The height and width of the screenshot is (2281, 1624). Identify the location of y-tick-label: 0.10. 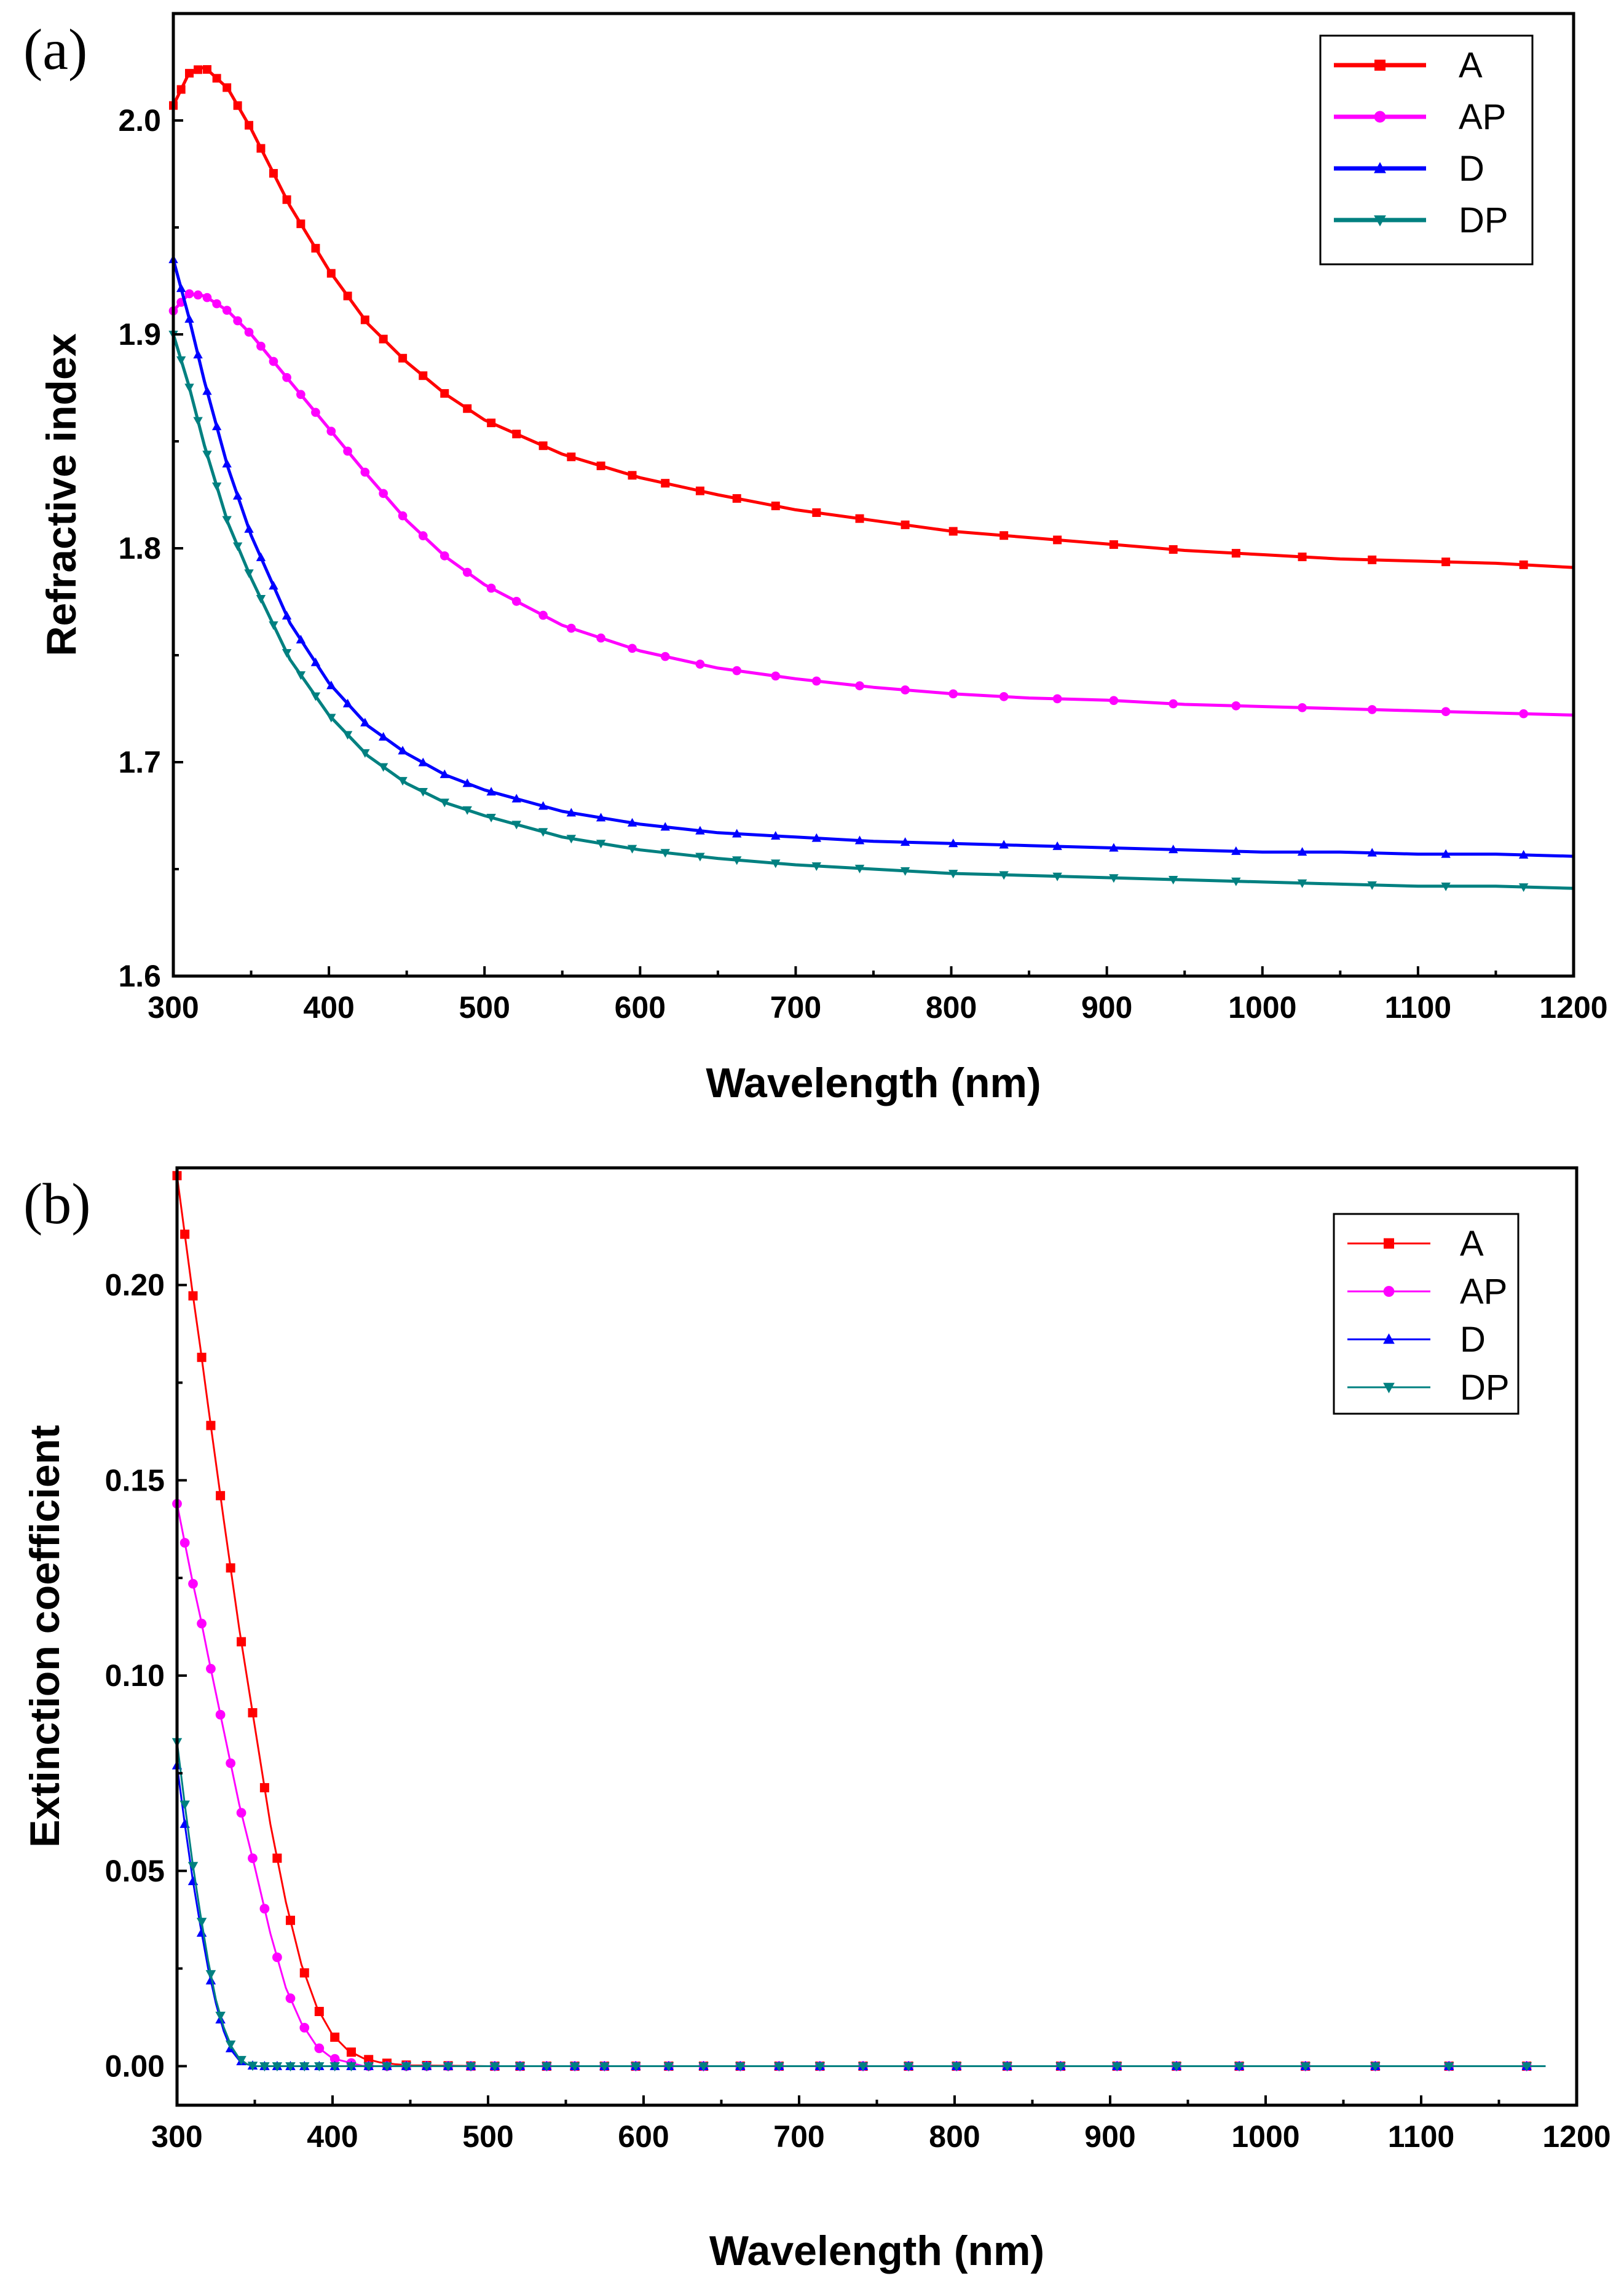
(135, 1675).